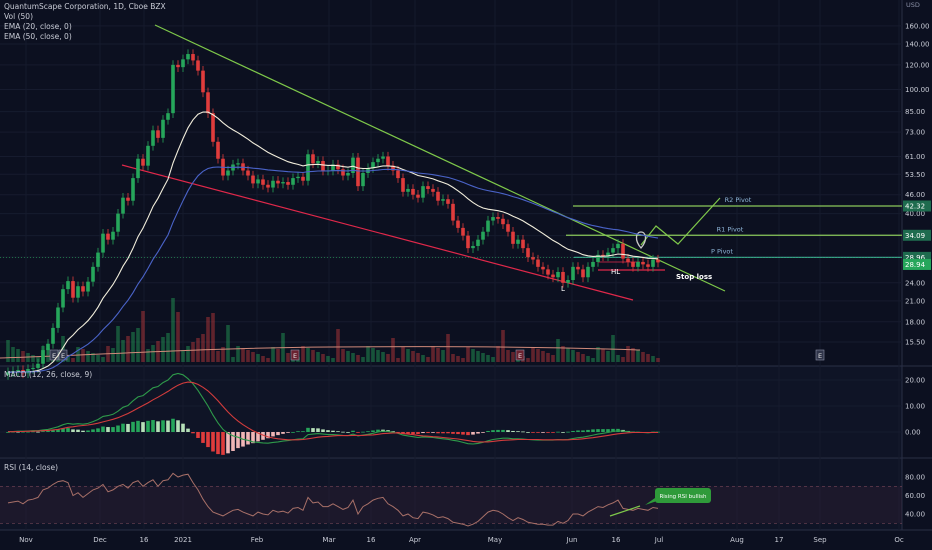 The image size is (932, 550). Describe the element at coordinates (651, 501) in the screenshot. I see `rsi-annotation-pointer` at that location.